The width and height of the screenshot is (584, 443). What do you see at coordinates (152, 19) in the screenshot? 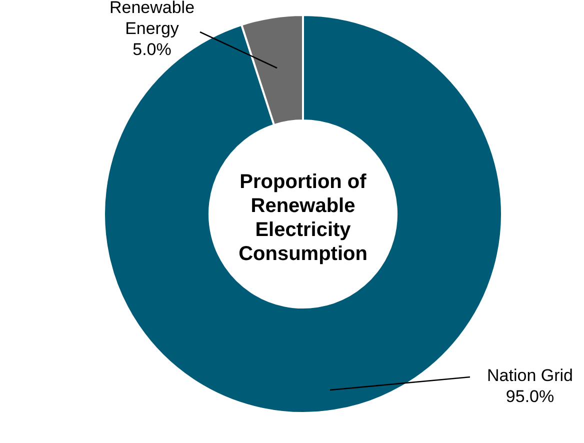
I see `slice-label: Renewable Energy` at bounding box center [152, 19].